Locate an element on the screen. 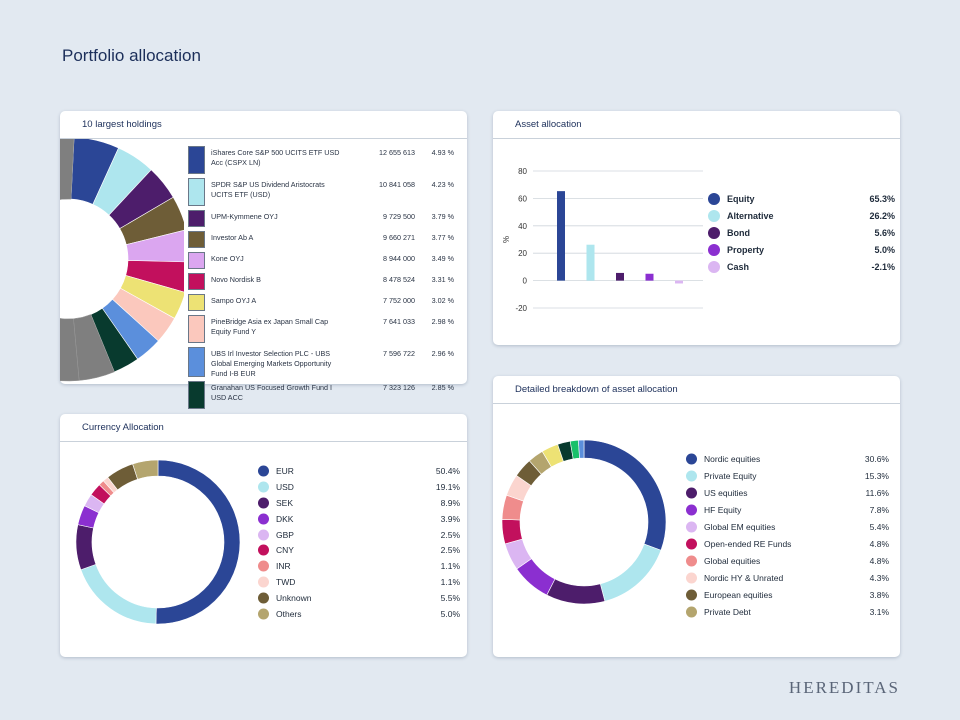 This screenshot has height=720, width=960. asset-legend-marker-cash is located at coordinates (714, 267).